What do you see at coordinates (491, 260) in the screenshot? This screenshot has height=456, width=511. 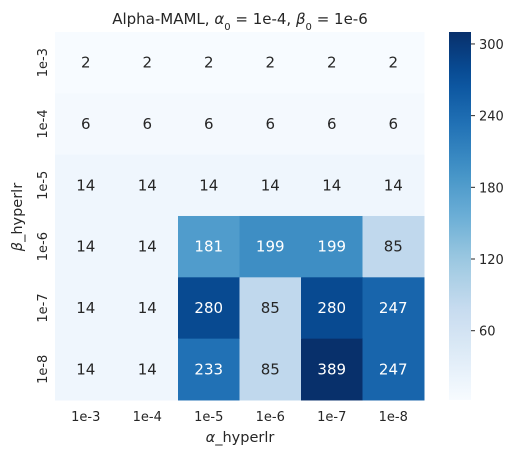 I see `colorbar-tick-label: 120` at bounding box center [491, 260].